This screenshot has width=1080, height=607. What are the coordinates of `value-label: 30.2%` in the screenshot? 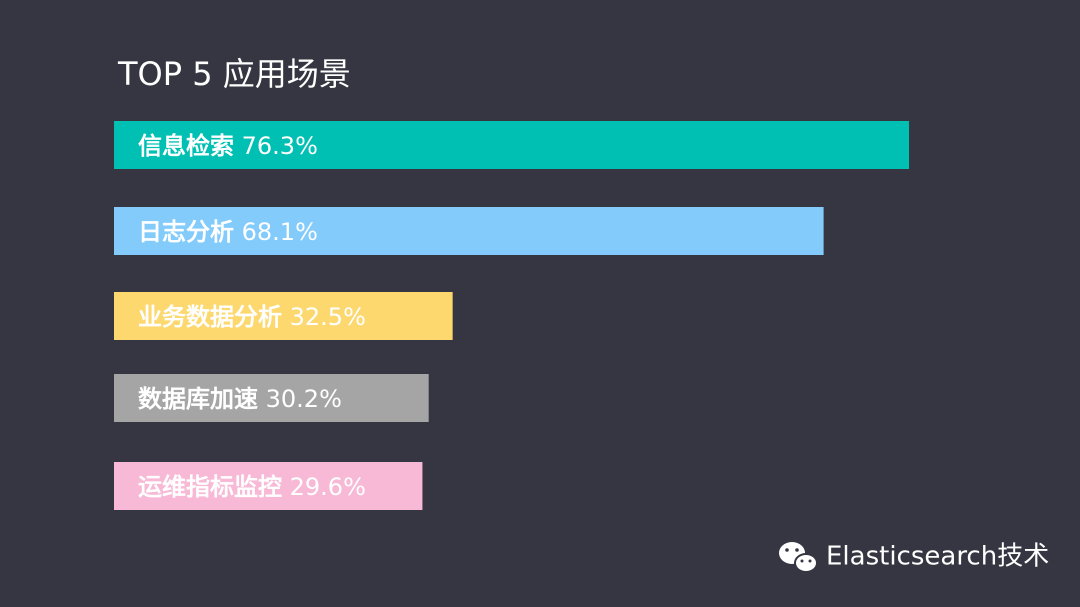 It's located at (304, 399).